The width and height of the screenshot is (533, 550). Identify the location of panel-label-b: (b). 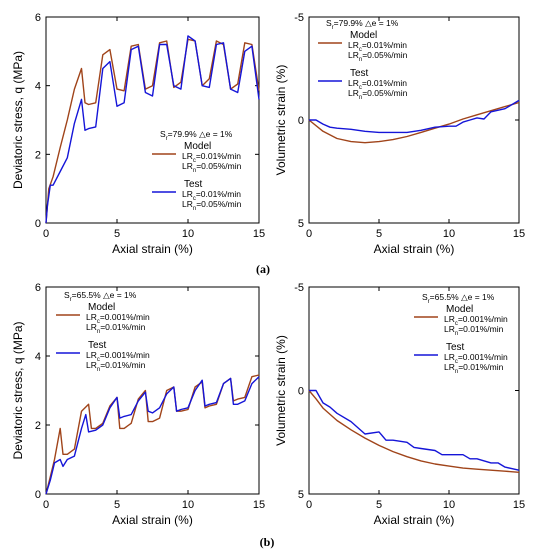
(267, 542).